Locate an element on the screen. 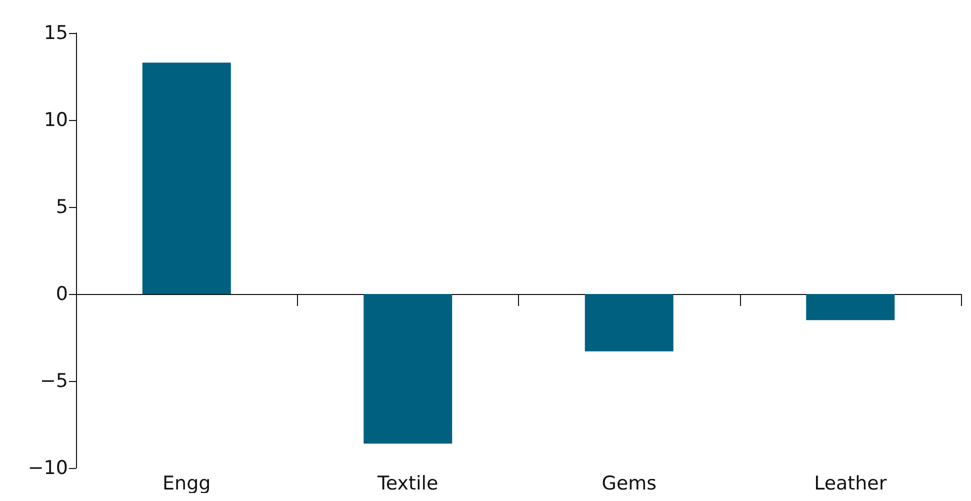  y-tick-label: 0 is located at coordinates (62, 294).